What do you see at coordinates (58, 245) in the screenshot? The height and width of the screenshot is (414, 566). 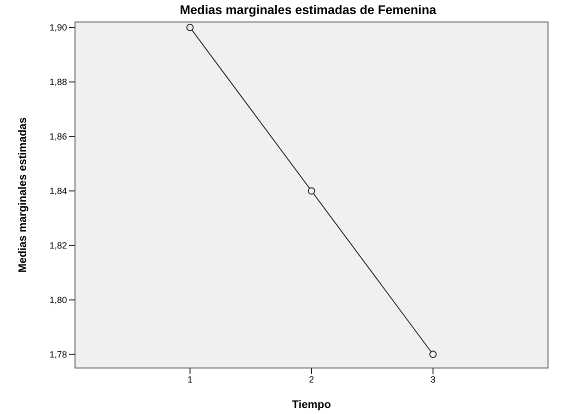 I see `y-tick-label: 1,82` at bounding box center [58, 245].